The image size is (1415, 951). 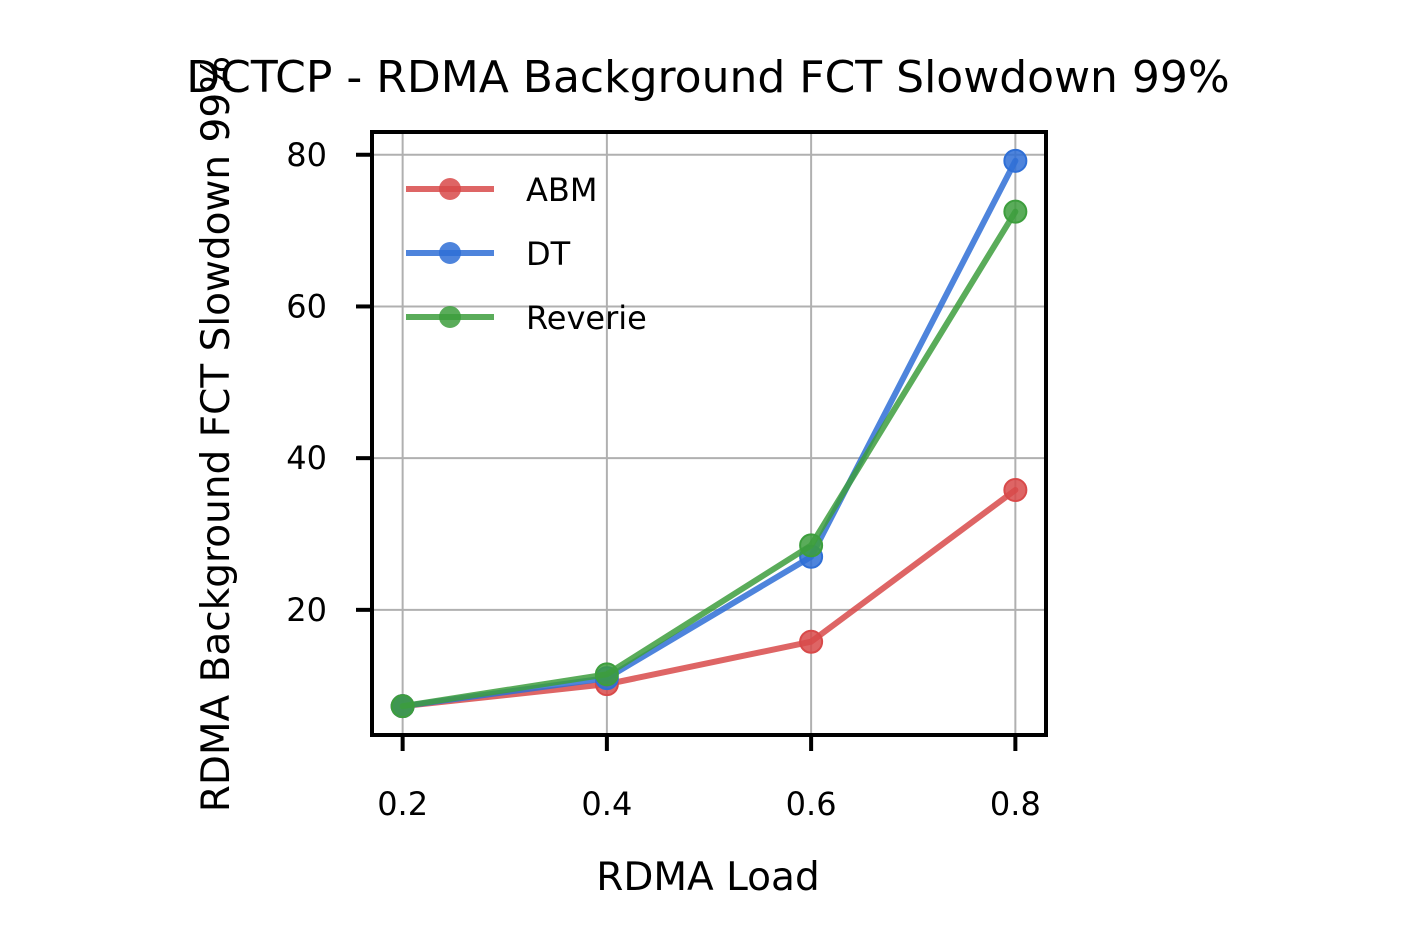 What do you see at coordinates (1015, 804) in the screenshot?
I see `x-tick-label: 0.8` at bounding box center [1015, 804].